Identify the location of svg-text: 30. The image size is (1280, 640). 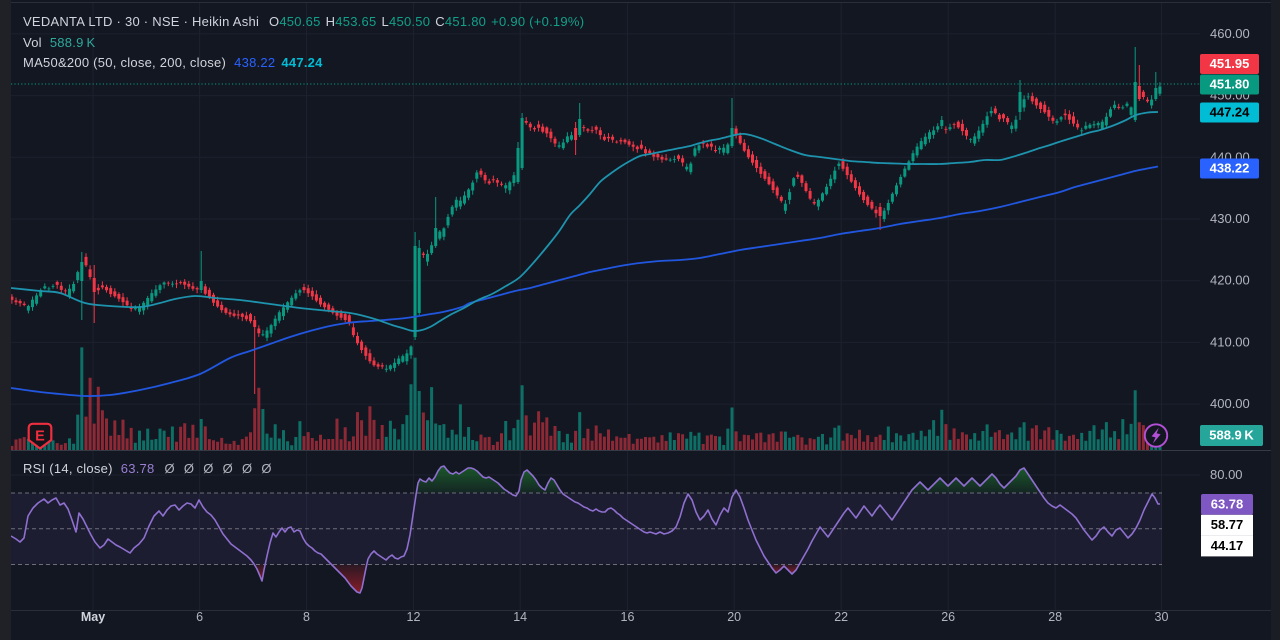
(1162, 617).